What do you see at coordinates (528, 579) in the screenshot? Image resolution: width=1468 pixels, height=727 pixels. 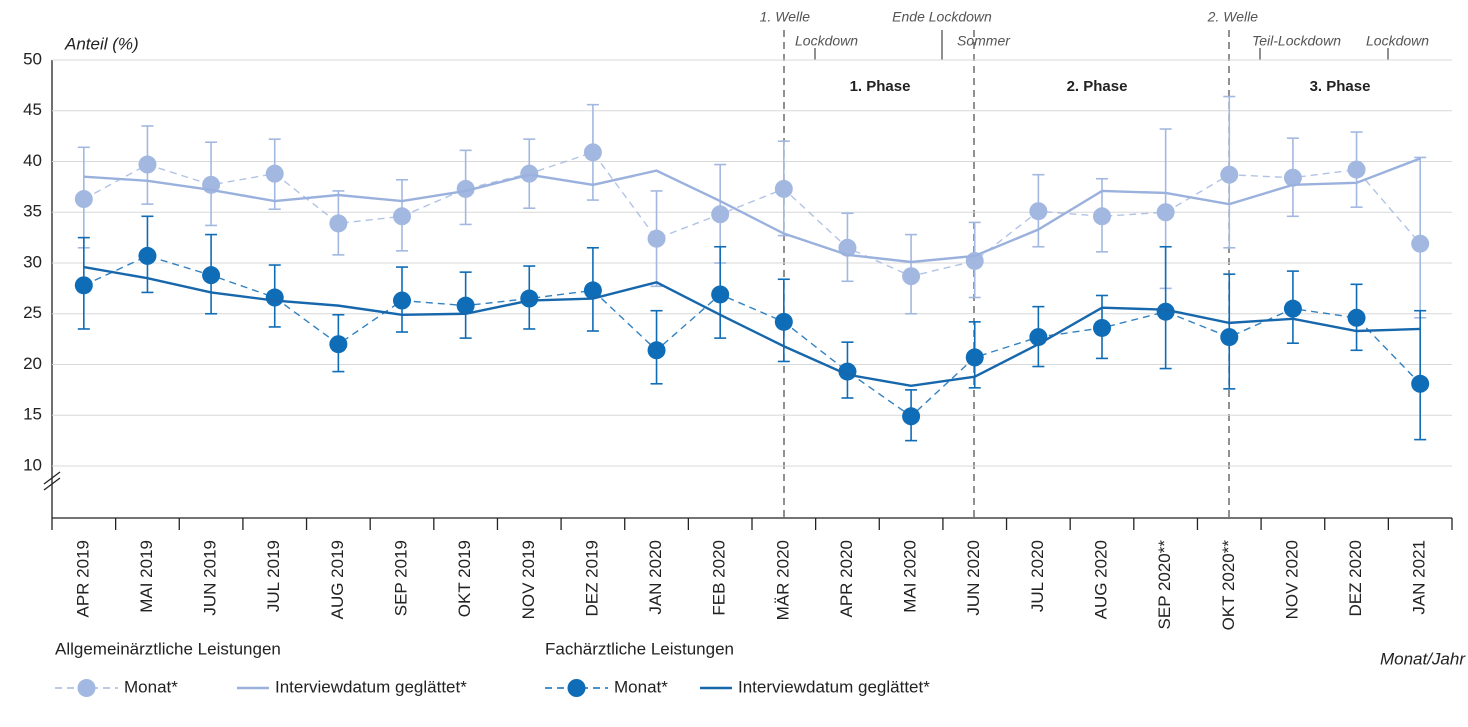 I see `x-tick-label: NOV 2019` at bounding box center [528, 579].